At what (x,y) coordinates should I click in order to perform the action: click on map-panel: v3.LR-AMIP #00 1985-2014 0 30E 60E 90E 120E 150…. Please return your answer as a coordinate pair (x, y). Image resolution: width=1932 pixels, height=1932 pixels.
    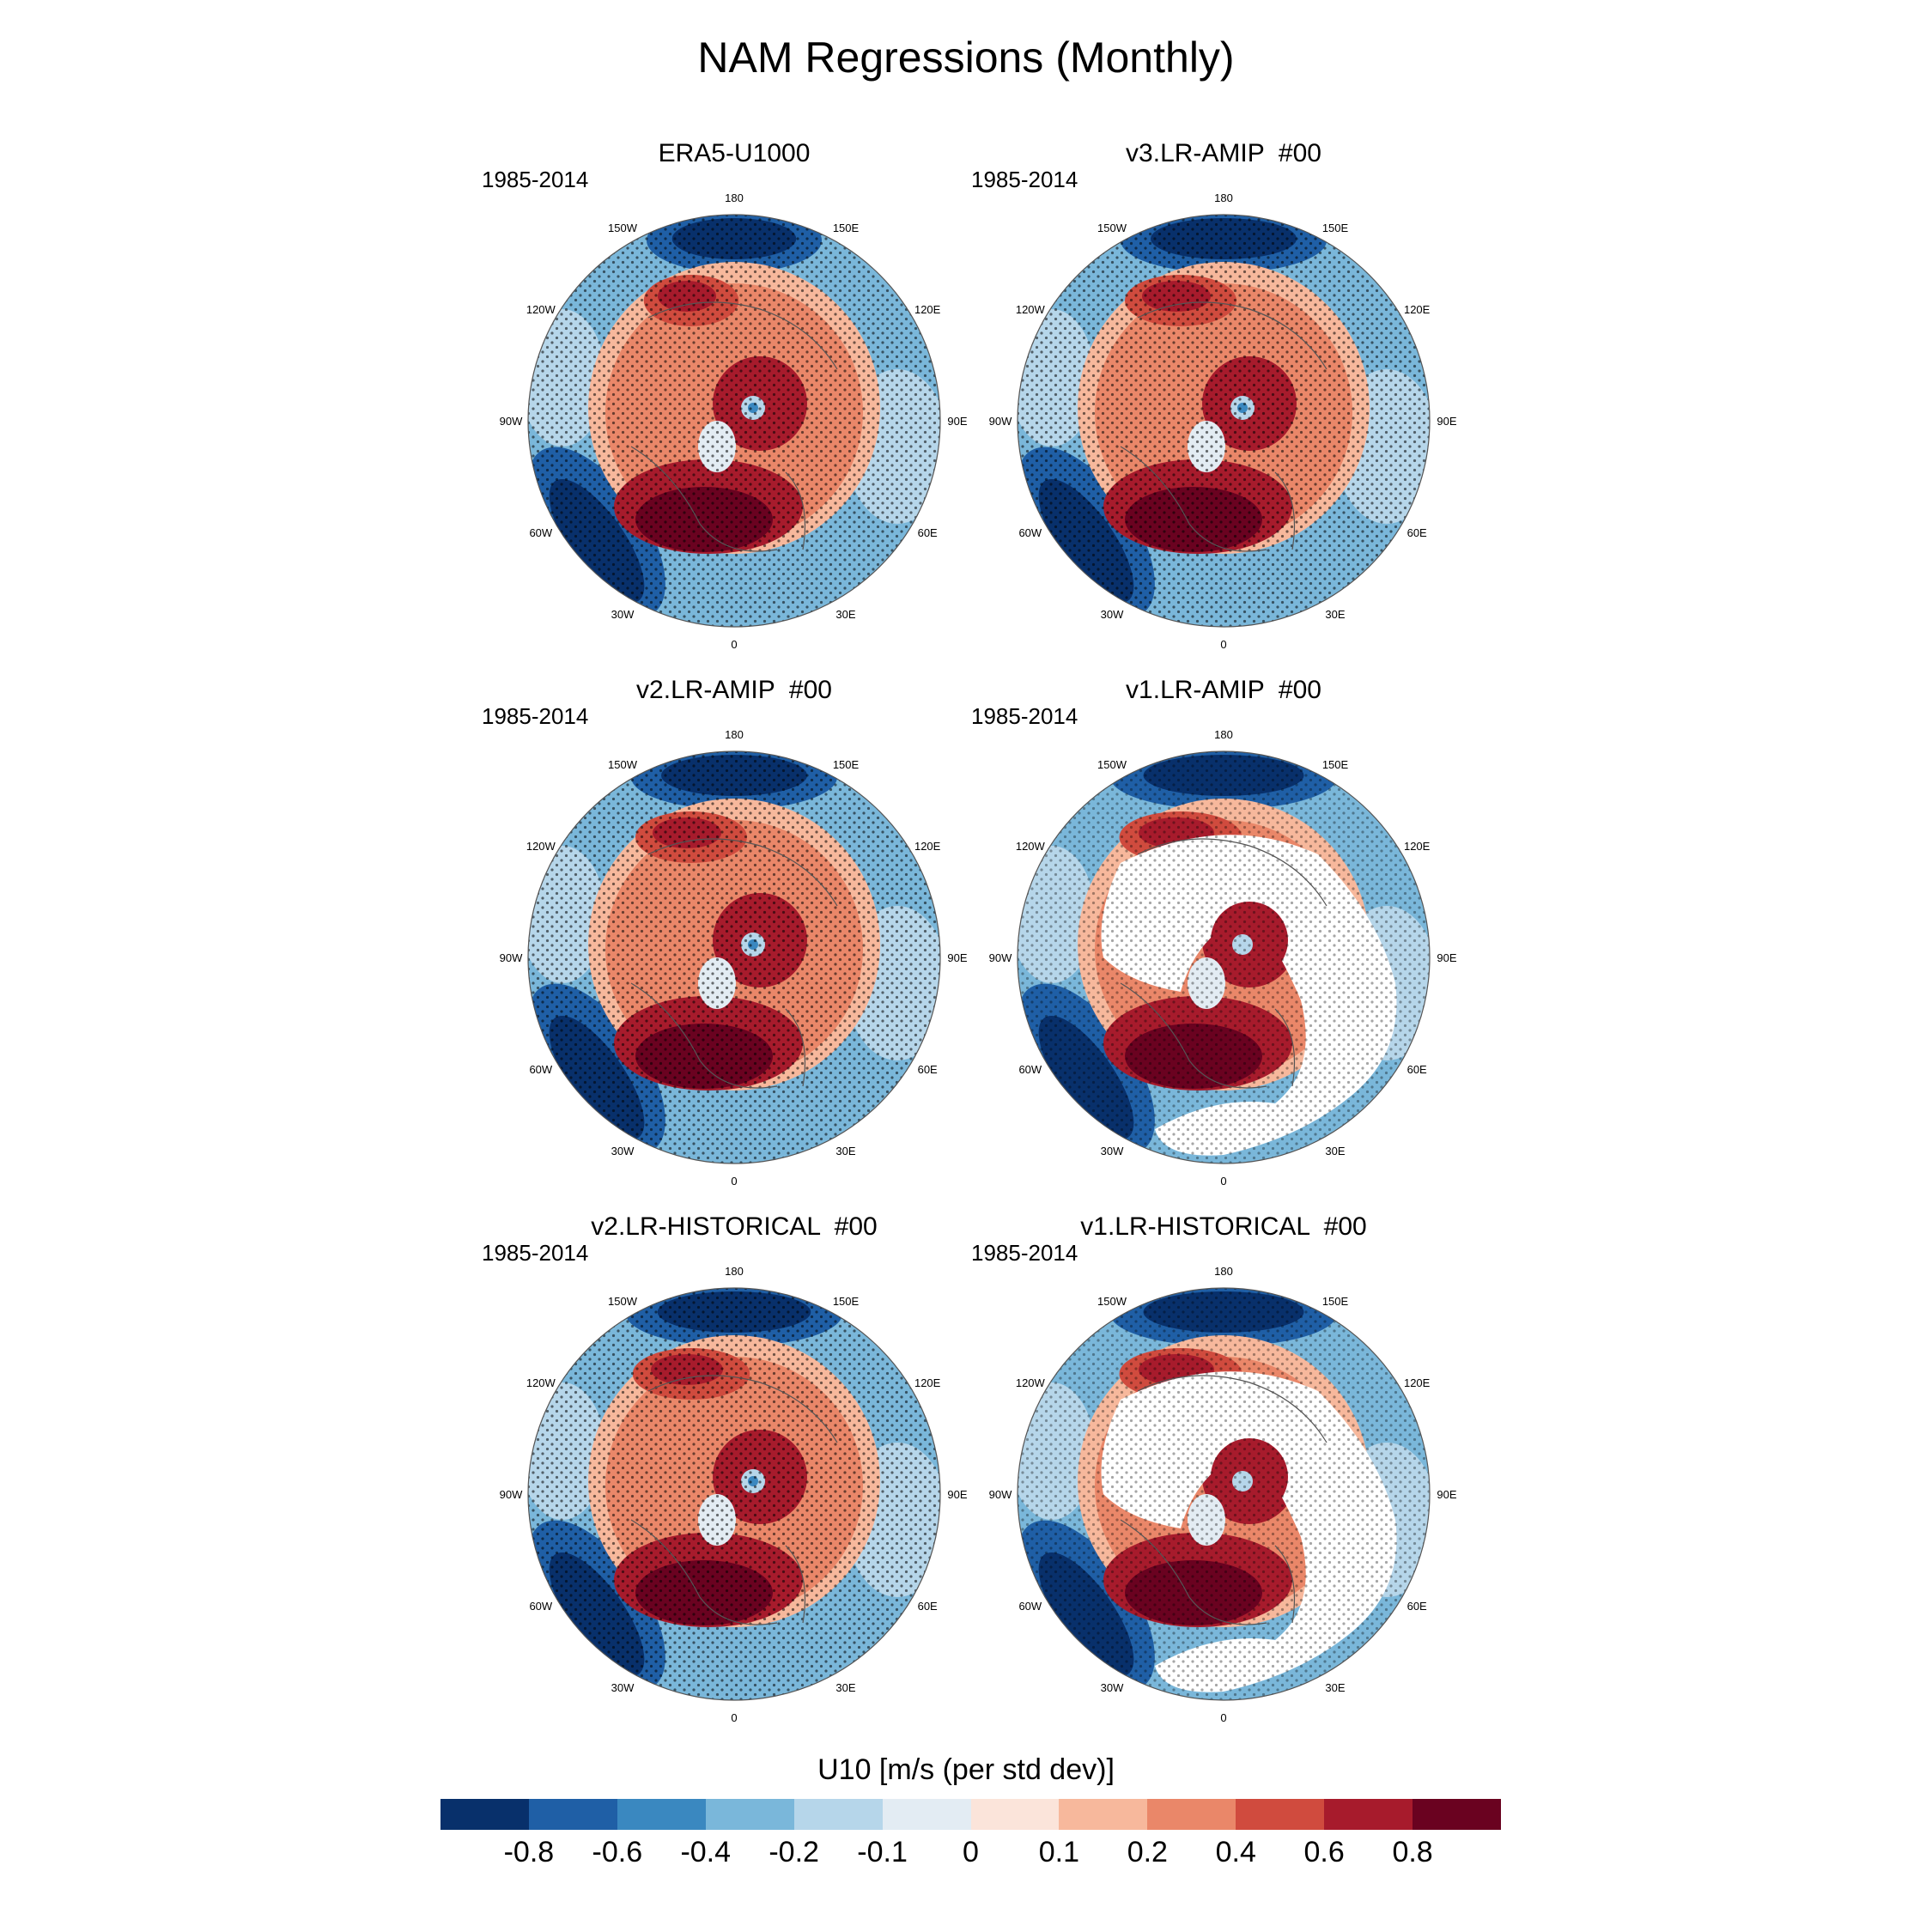
    Looking at the image, I should click on (1214, 396).